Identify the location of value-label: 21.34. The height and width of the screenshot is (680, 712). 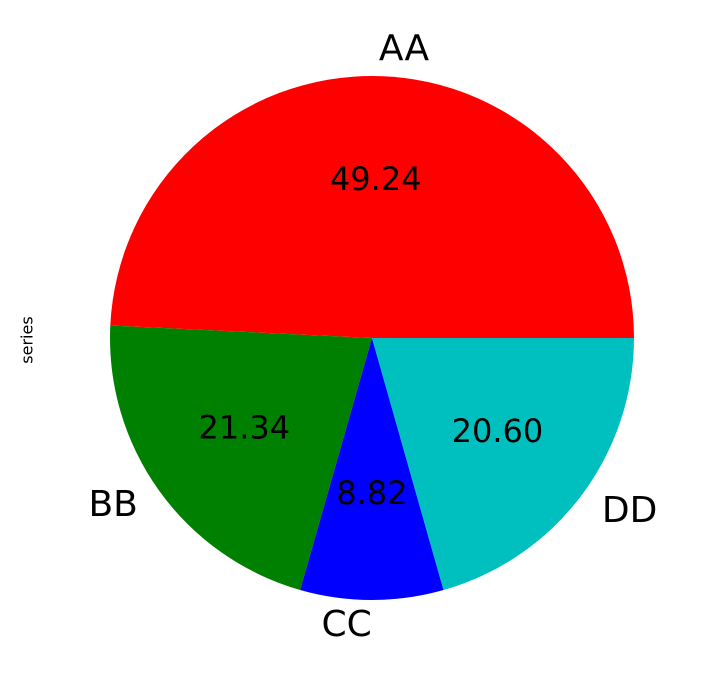
(244, 428).